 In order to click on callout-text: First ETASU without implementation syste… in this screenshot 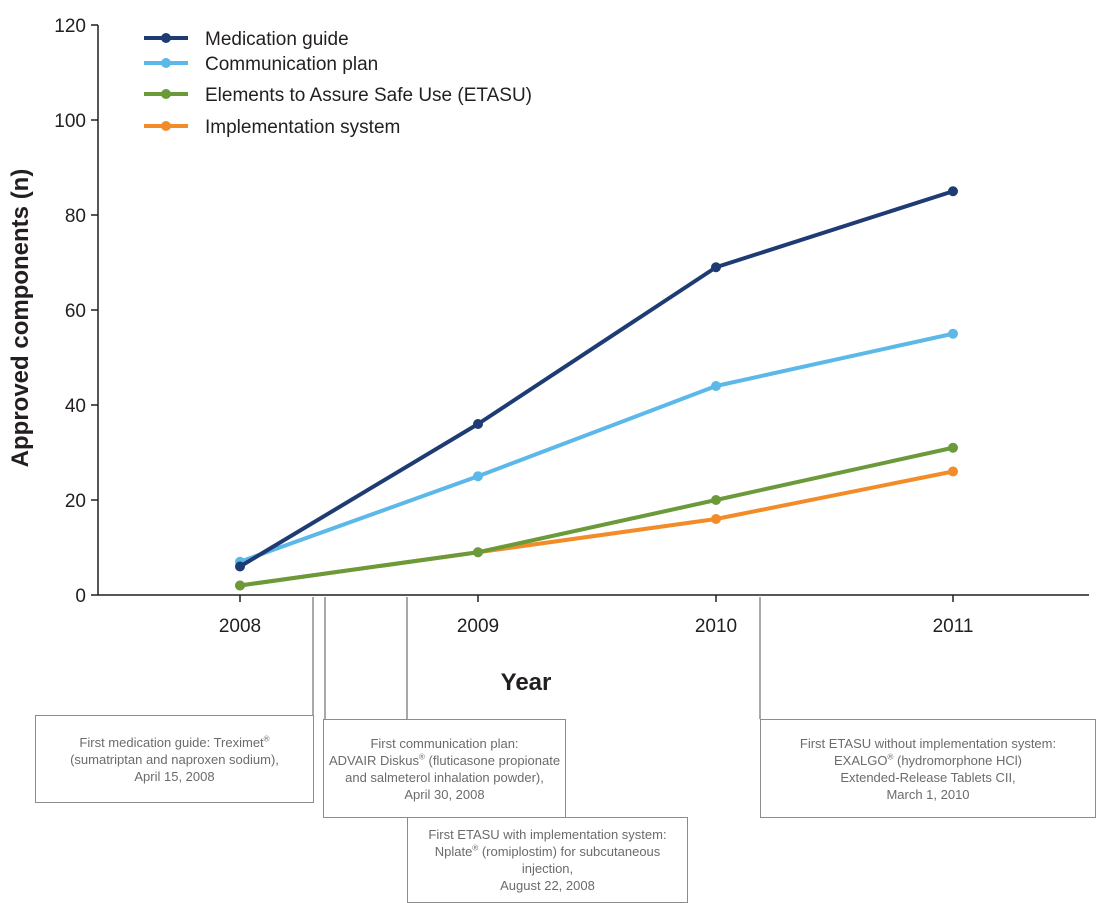, I will do `click(928, 743)`.